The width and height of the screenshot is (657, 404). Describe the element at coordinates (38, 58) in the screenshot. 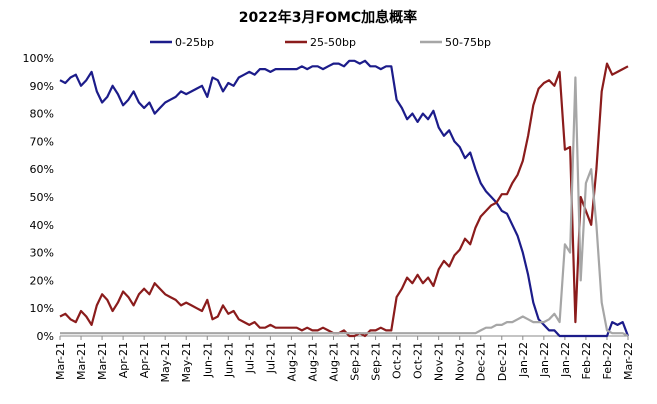

I see `y-tick-label: 100%` at that location.